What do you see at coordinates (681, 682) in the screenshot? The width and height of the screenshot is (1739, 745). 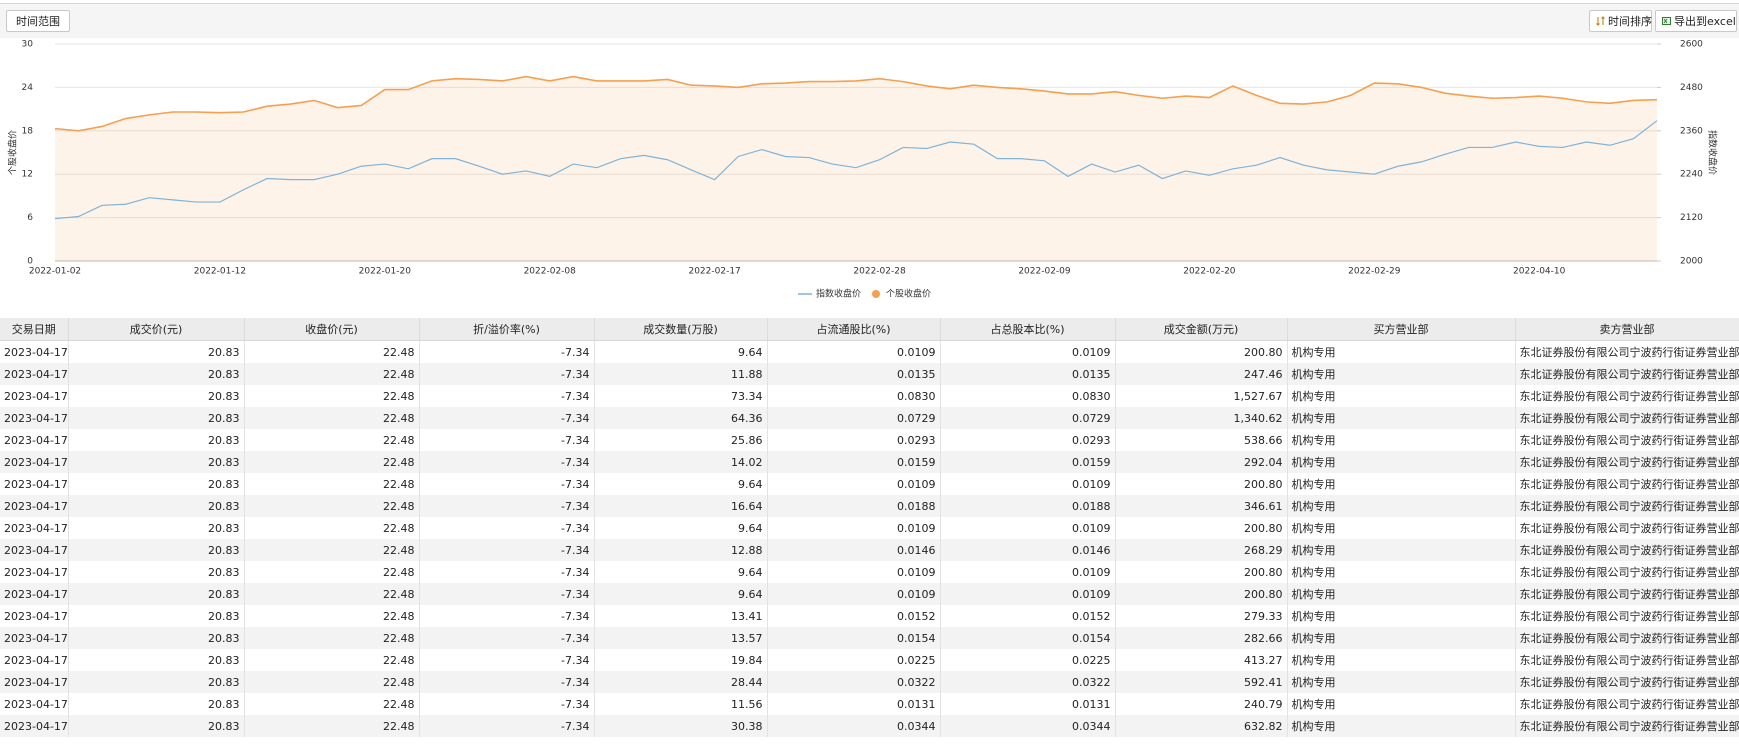 I see `table-cell: 28.44` at bounding box center [681, 682].